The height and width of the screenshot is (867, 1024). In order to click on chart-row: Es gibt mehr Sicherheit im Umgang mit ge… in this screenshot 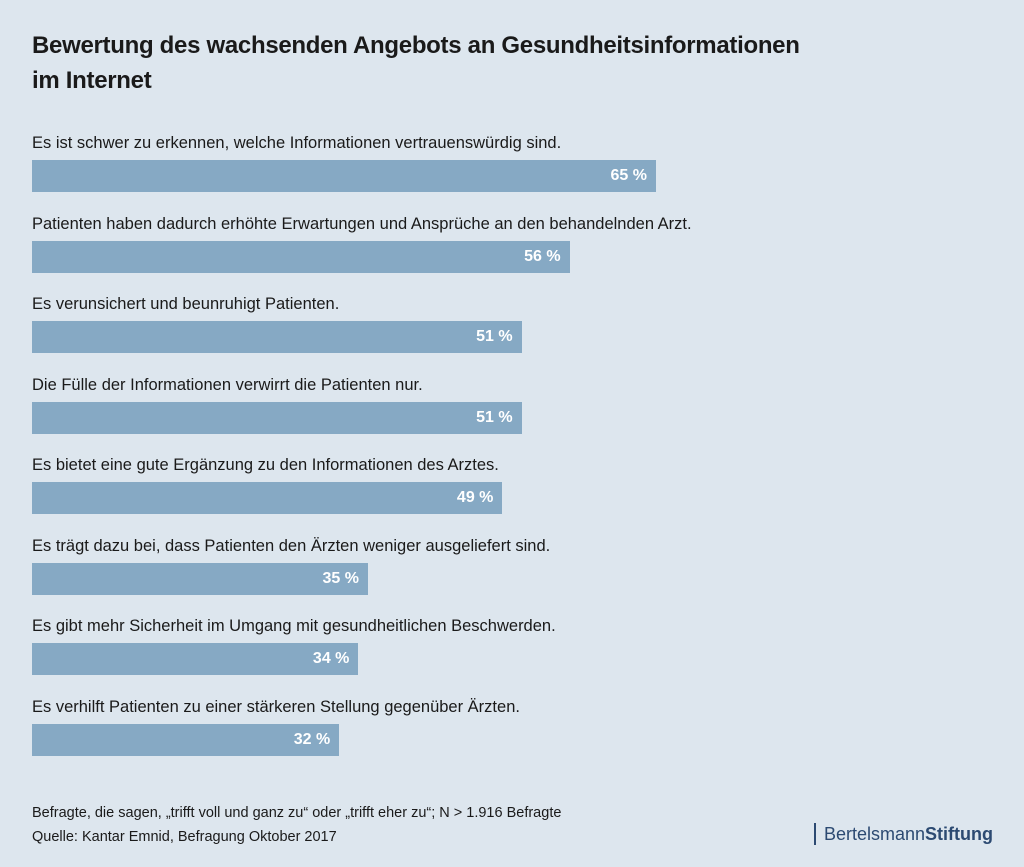, I will do `click(512, 653)`.